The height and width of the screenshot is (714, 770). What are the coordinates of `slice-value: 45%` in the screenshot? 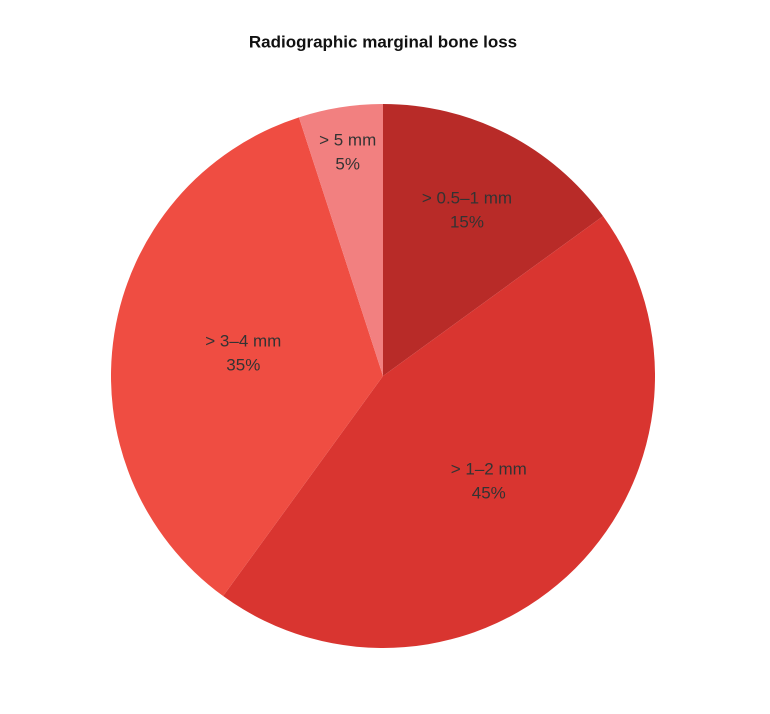 It's located at (489, 492).